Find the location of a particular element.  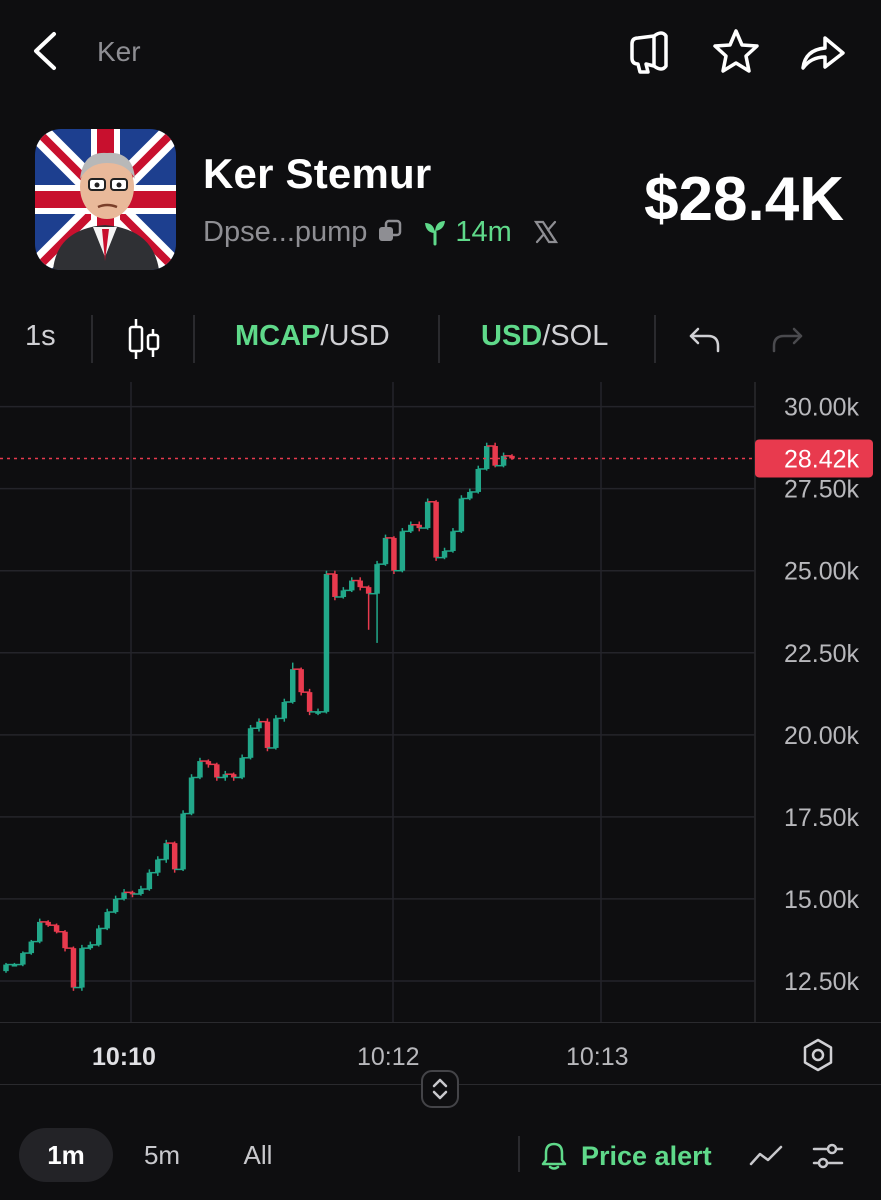

y-tick-label: 17.50k is located at coordinates (822, 818).